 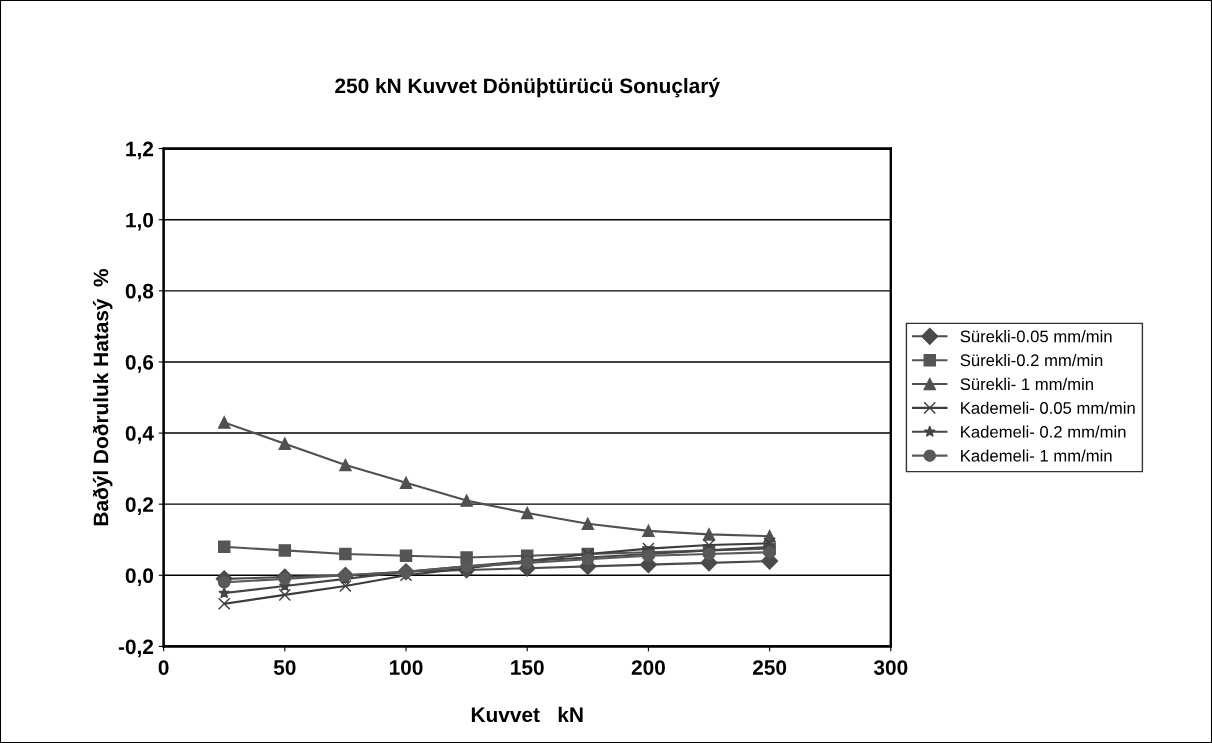 What do you see at coordinates (406, 667) in the screenshot?
I see `x-tick-label: 100` at bounding box center [406, 667].